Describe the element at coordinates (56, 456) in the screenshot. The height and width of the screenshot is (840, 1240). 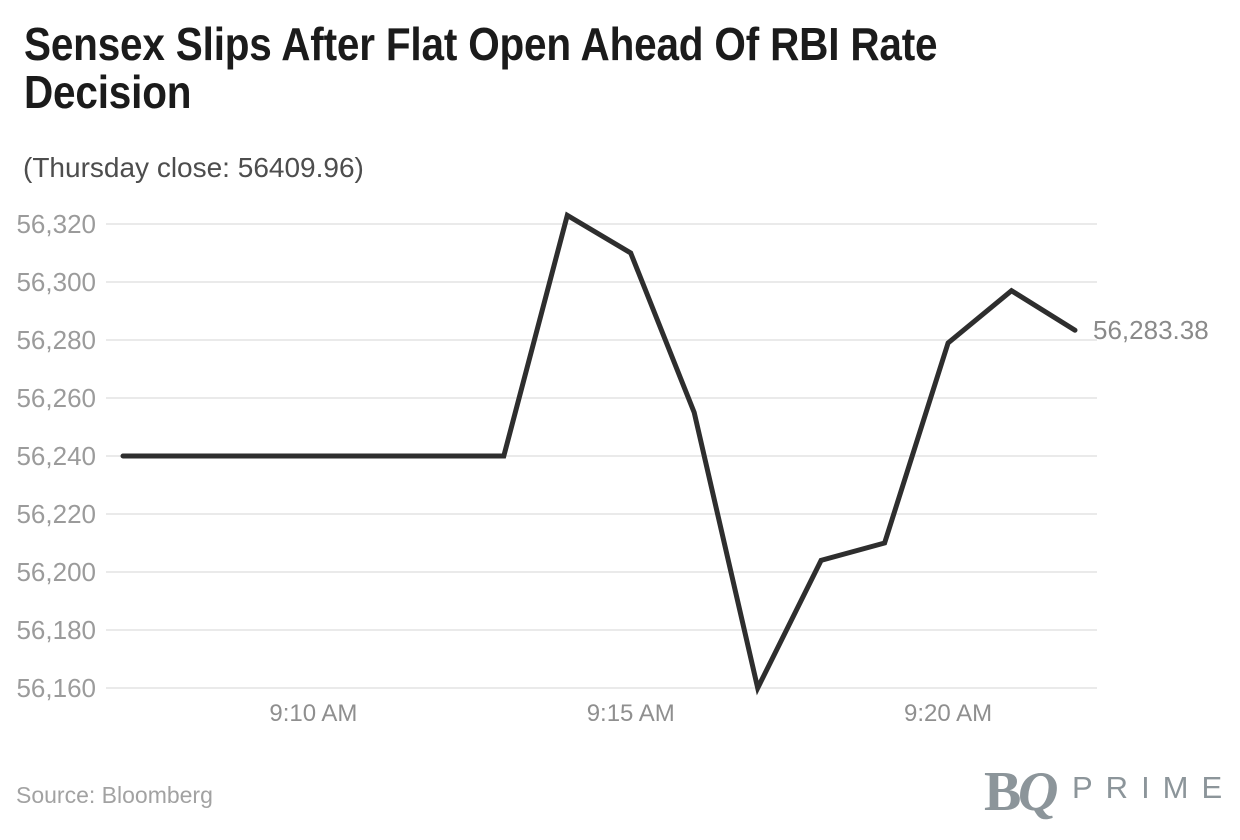
I see `y-tick-label-56240: 56,240` at that location.